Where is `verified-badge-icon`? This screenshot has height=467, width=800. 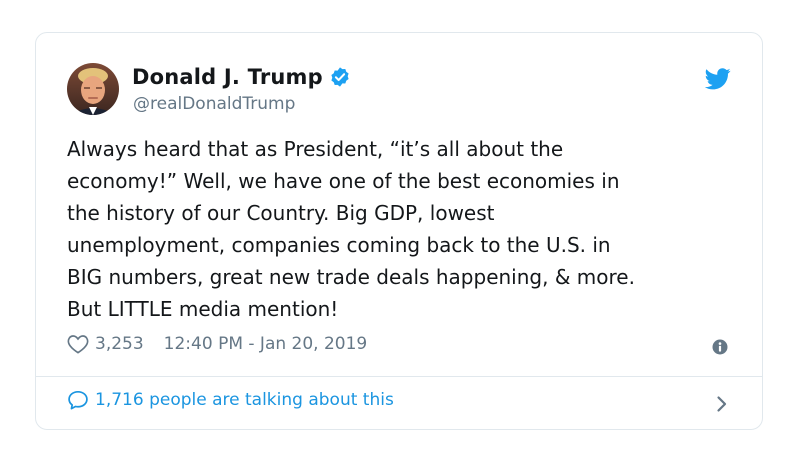 verified-badge-icon is located at coordinates (340, 77).